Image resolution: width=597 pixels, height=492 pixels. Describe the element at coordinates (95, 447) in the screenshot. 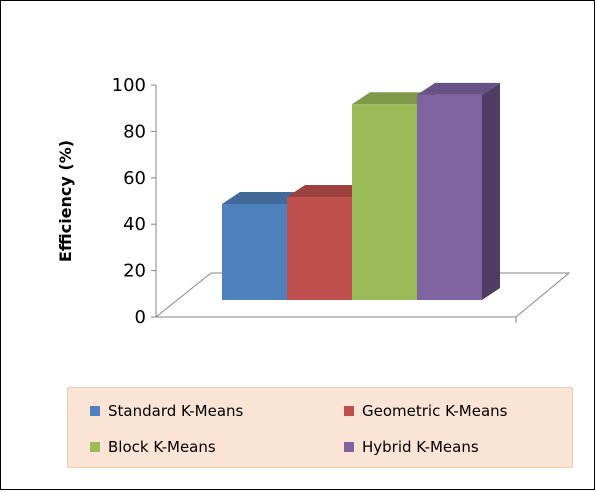

I see `legend-swatch-block` at that location.